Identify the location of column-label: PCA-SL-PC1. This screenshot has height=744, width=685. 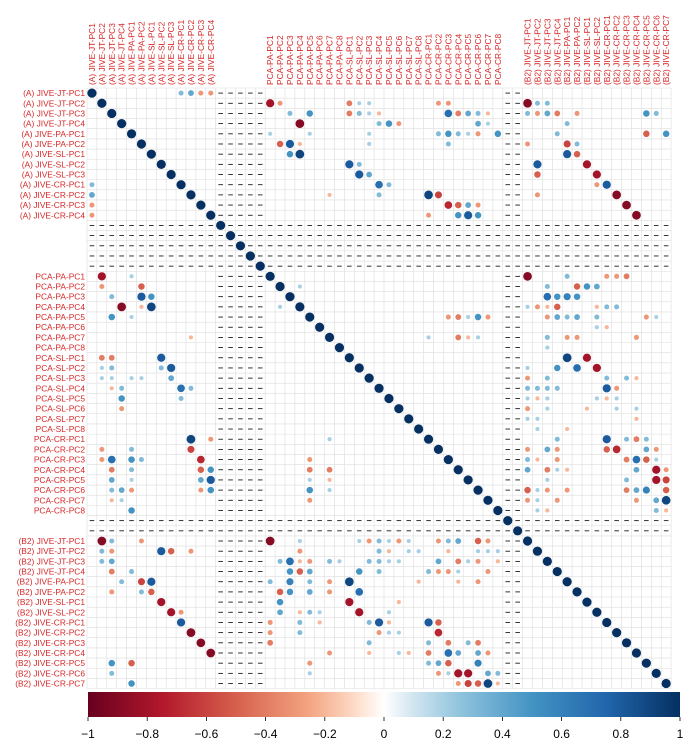
(349, 60).